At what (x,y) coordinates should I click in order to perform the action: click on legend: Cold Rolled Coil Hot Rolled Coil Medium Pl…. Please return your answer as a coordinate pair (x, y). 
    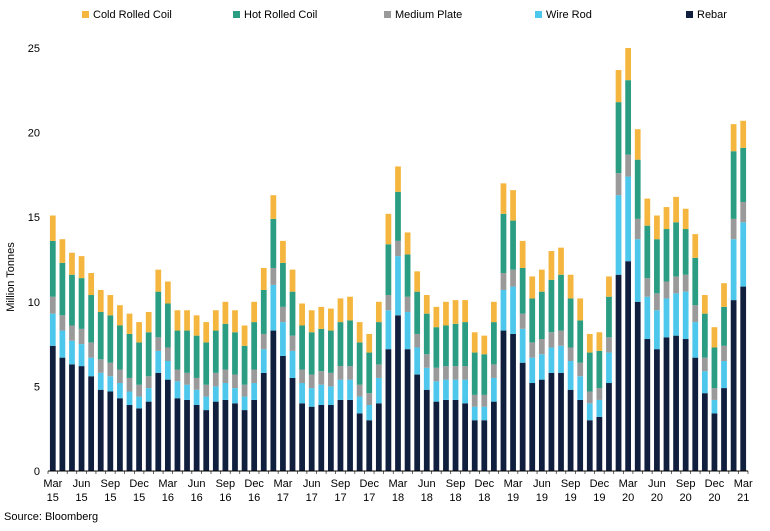
    Looking at the image, I should click on (404, 15).